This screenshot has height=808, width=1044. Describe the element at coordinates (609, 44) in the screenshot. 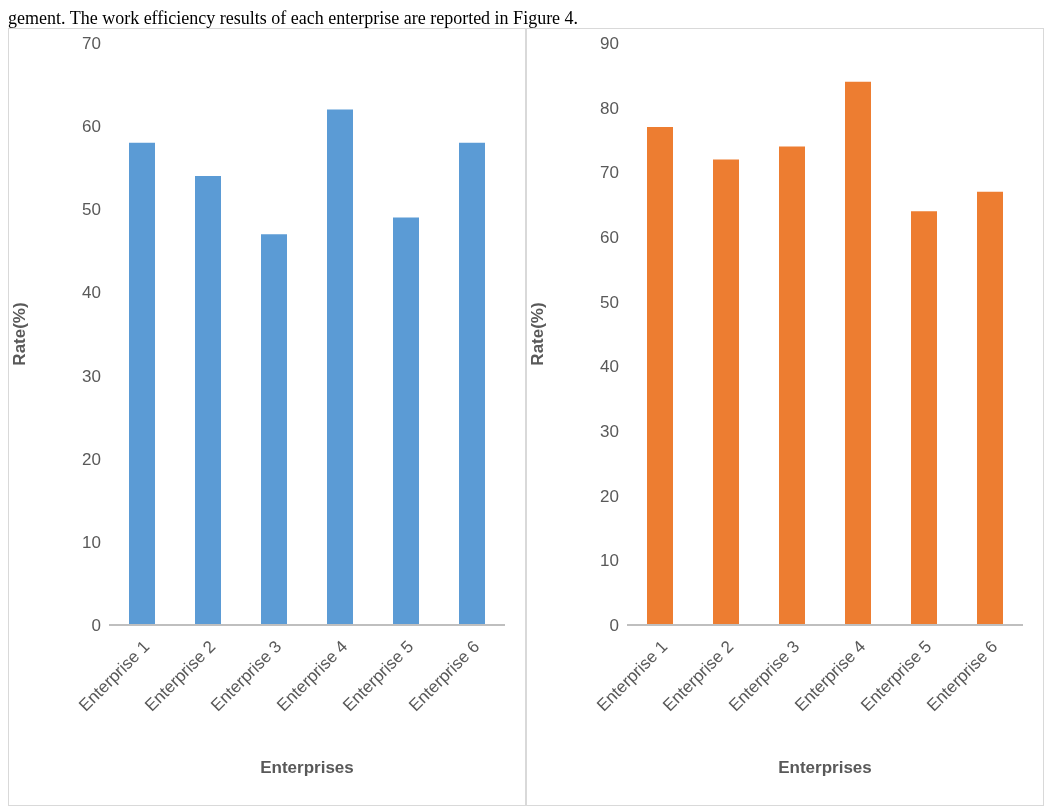

I see `y-tick-label: 90` at that location.